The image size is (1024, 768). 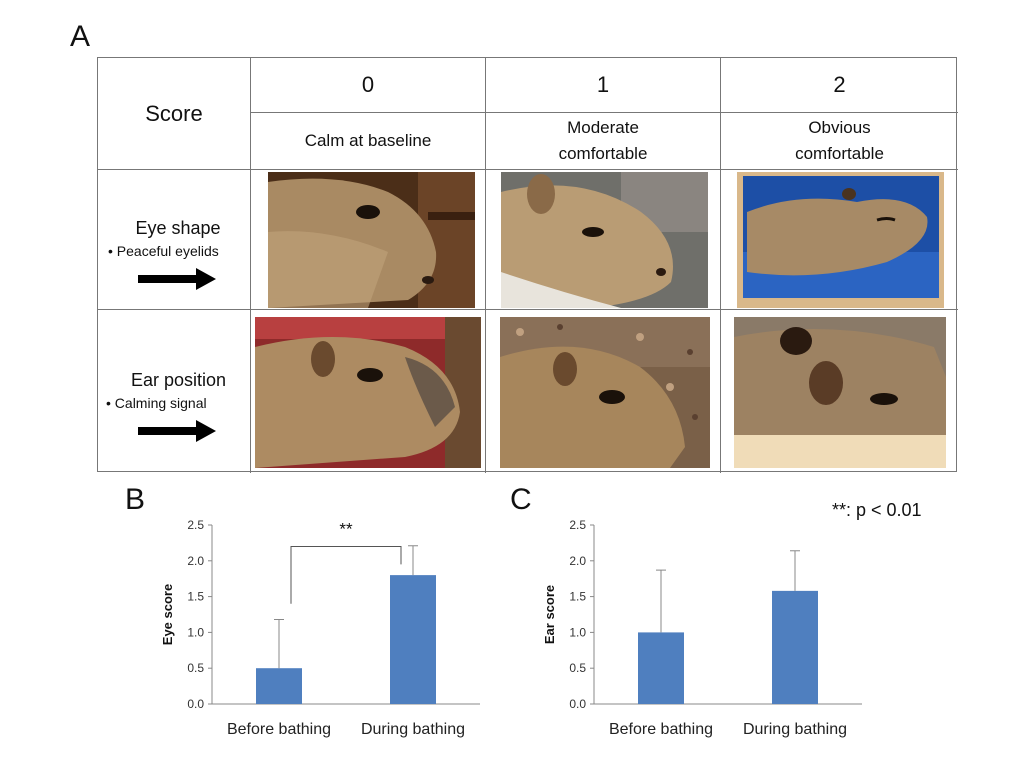 I want to click on capybara-eye-obvious-photo, so click(x=840, y=240).